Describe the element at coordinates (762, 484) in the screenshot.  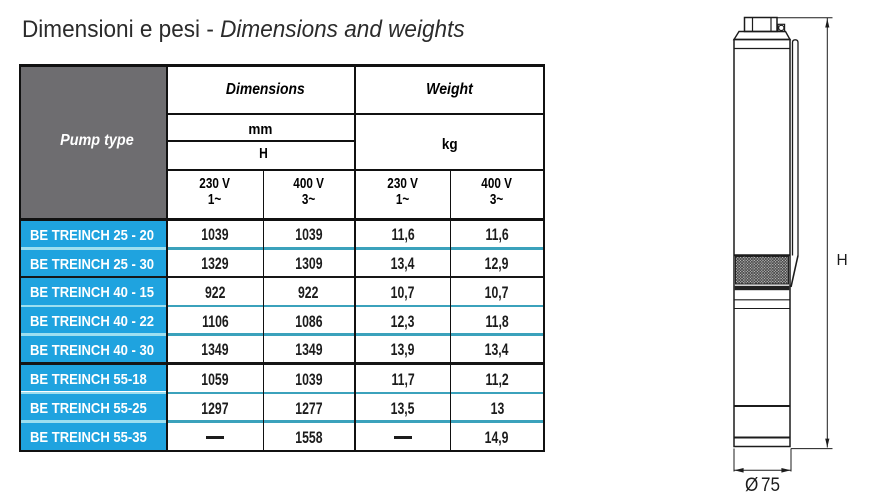
I see `svg-text:Ø75: Ø 75` at that location.